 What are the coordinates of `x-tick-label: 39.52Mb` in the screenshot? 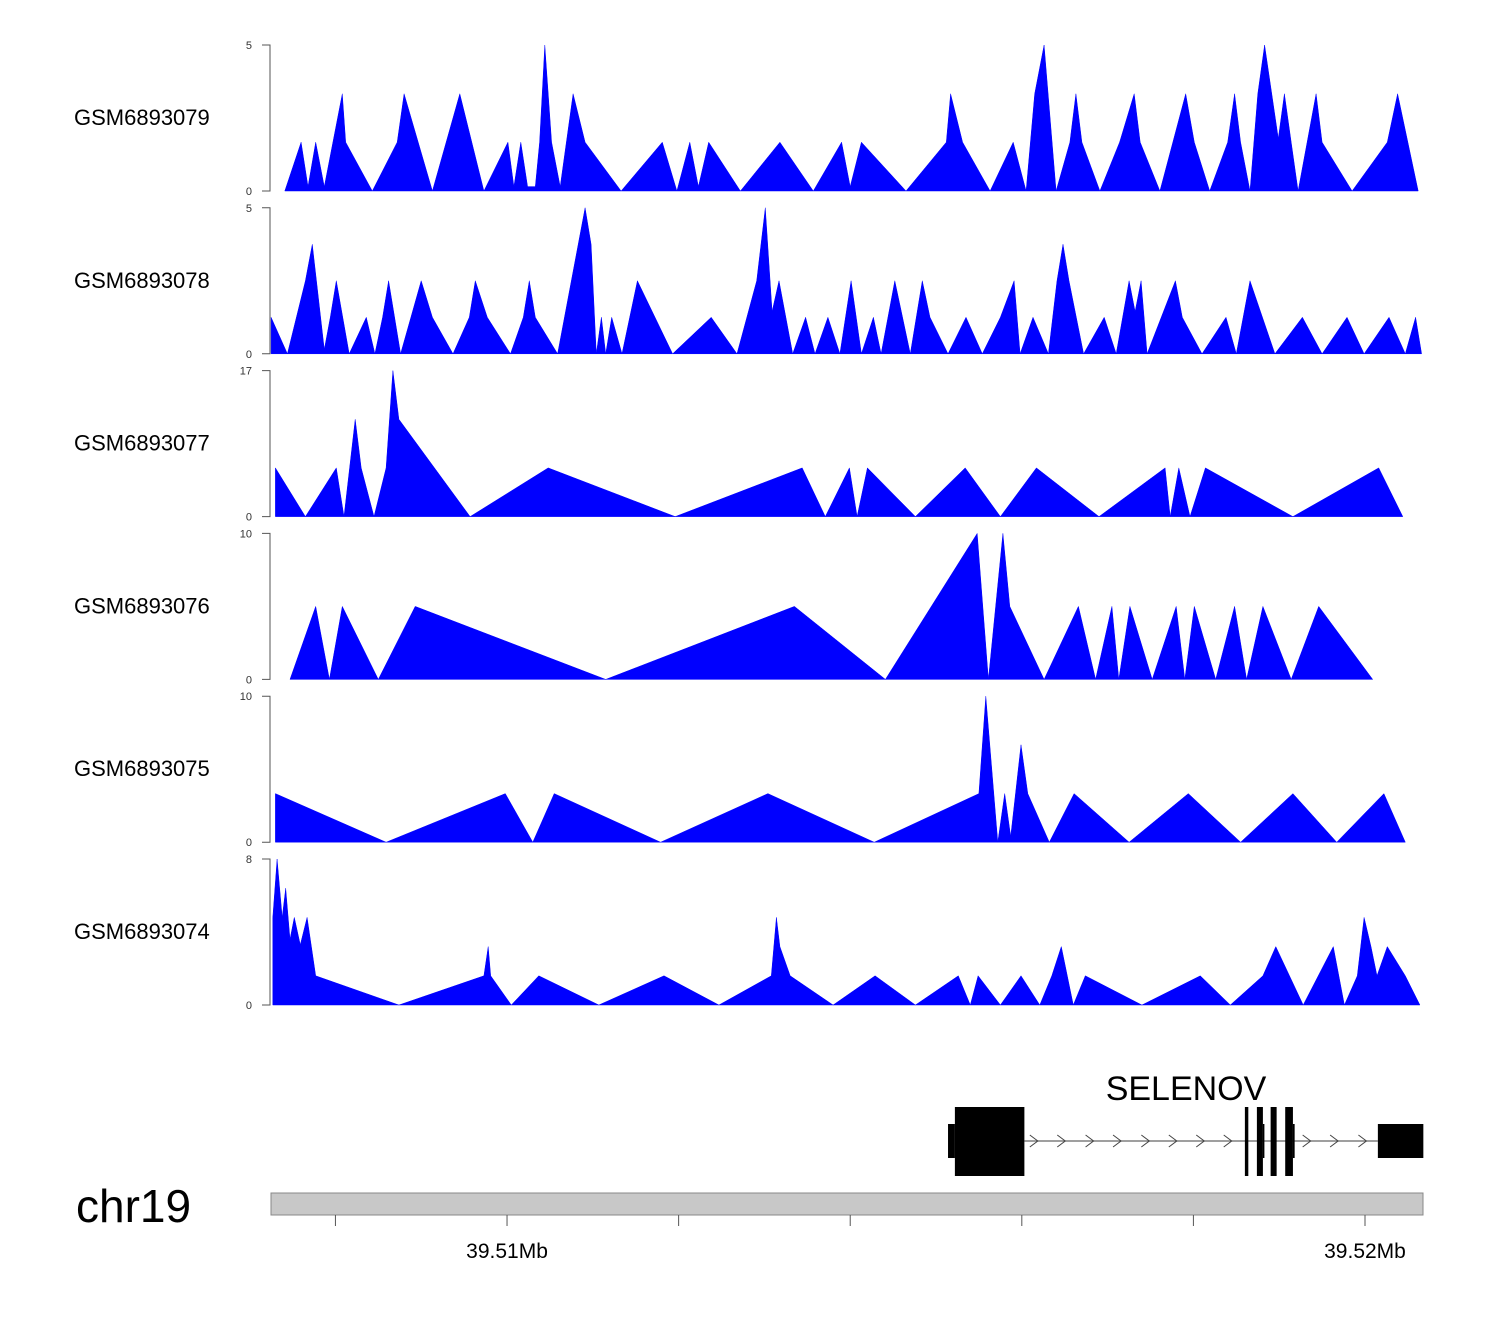 It's located at (1365, 1251).